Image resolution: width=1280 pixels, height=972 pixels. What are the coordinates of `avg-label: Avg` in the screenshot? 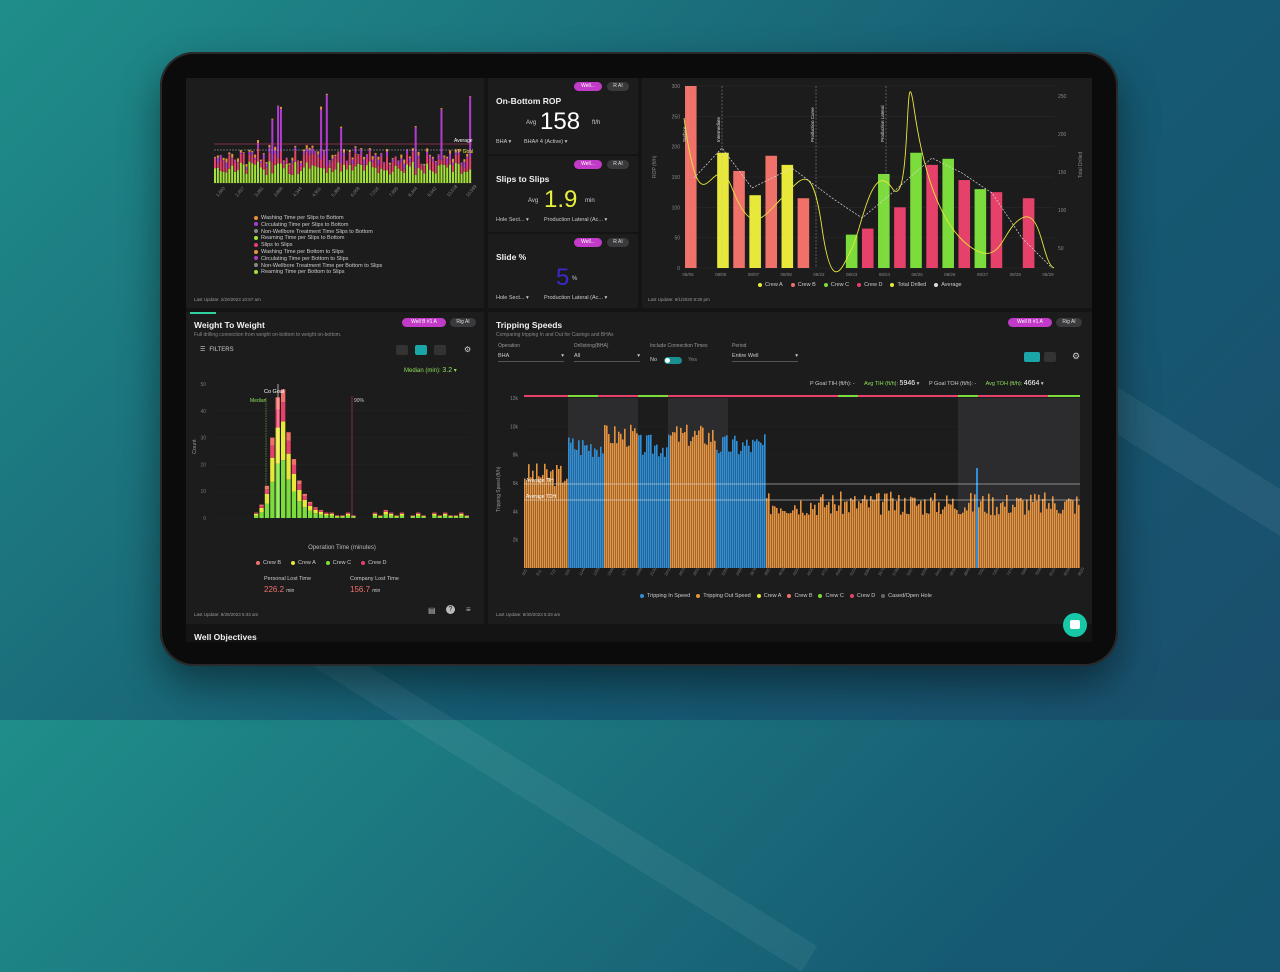 It's located at (533, 201).